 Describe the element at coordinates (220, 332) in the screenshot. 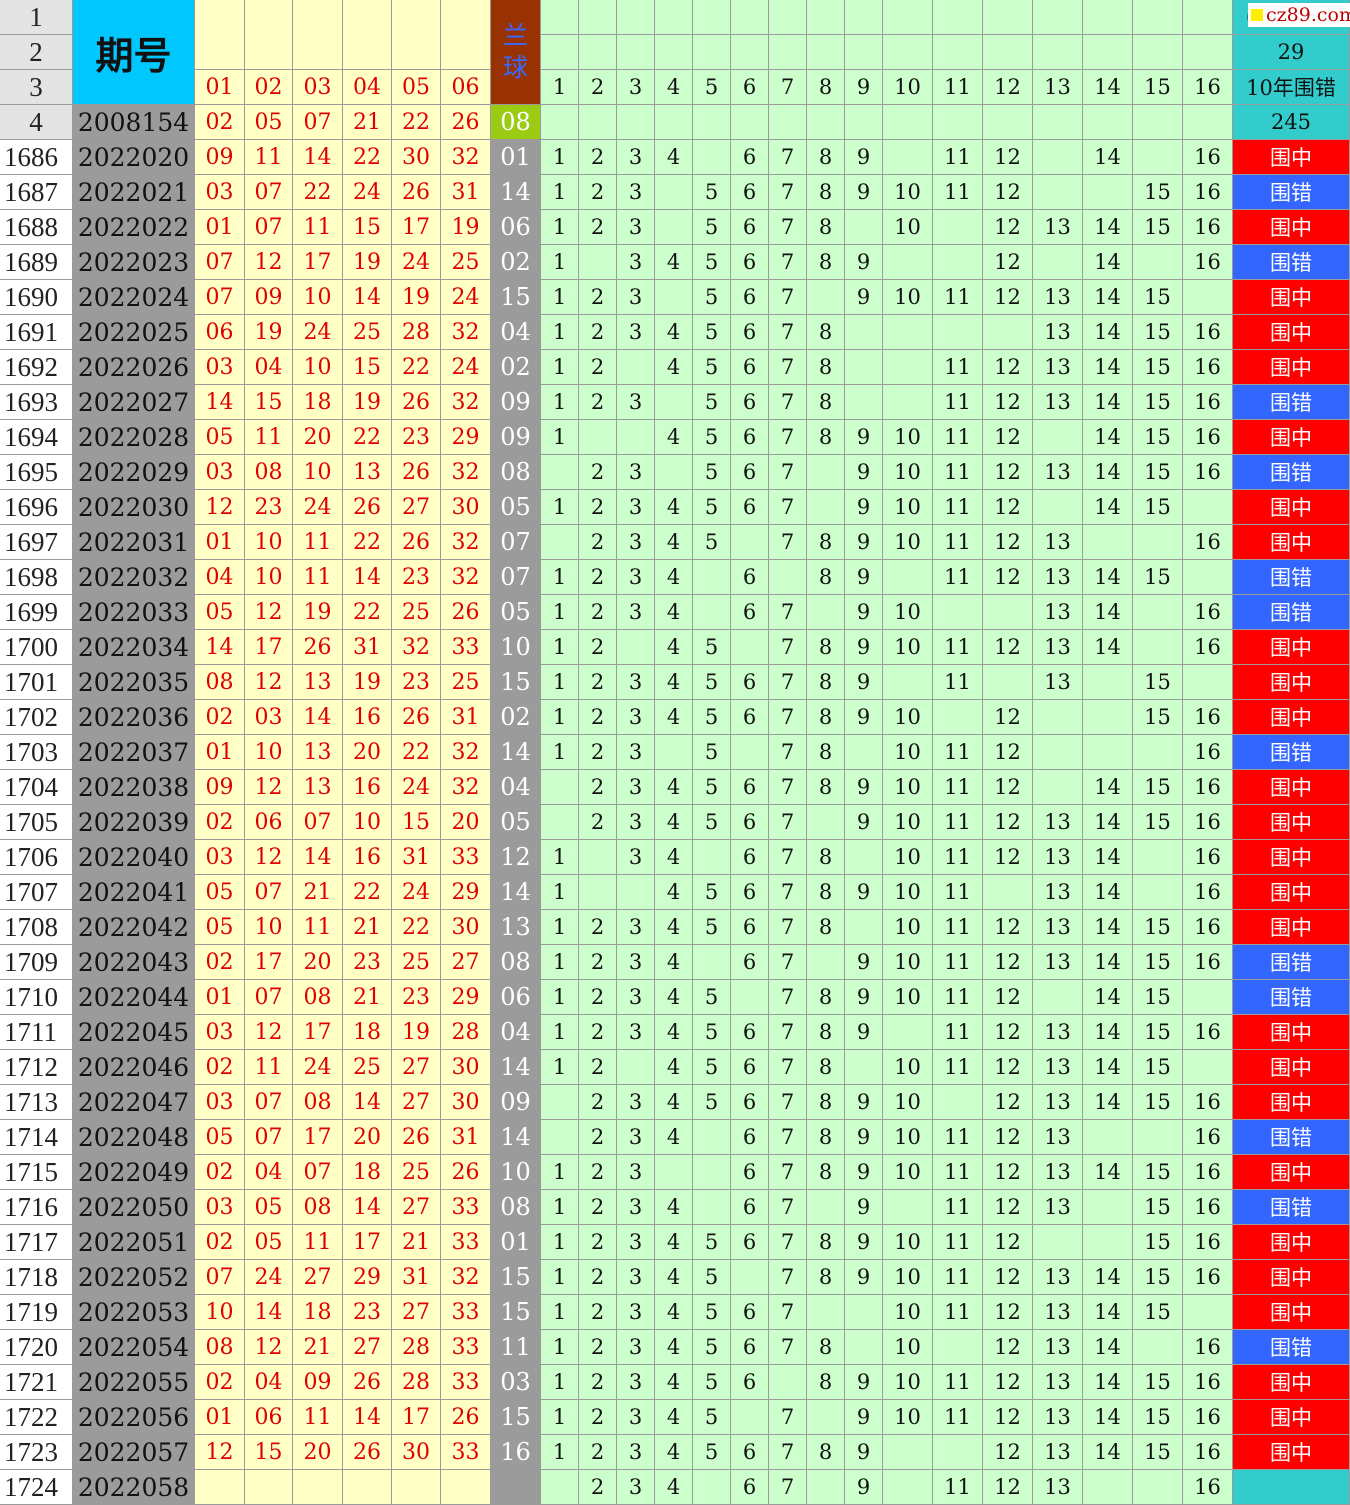

I see `red-ball: 06` at that location.